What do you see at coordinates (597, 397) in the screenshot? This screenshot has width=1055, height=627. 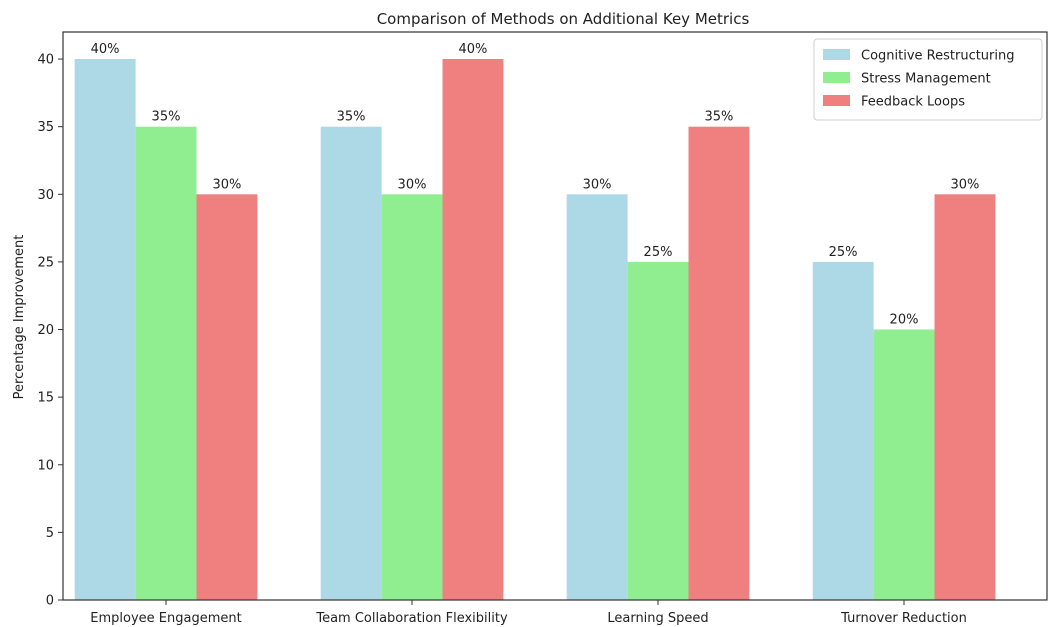 I see `bar-cognitive-restructuring-learning-speed` at bounding box center [597, 397].